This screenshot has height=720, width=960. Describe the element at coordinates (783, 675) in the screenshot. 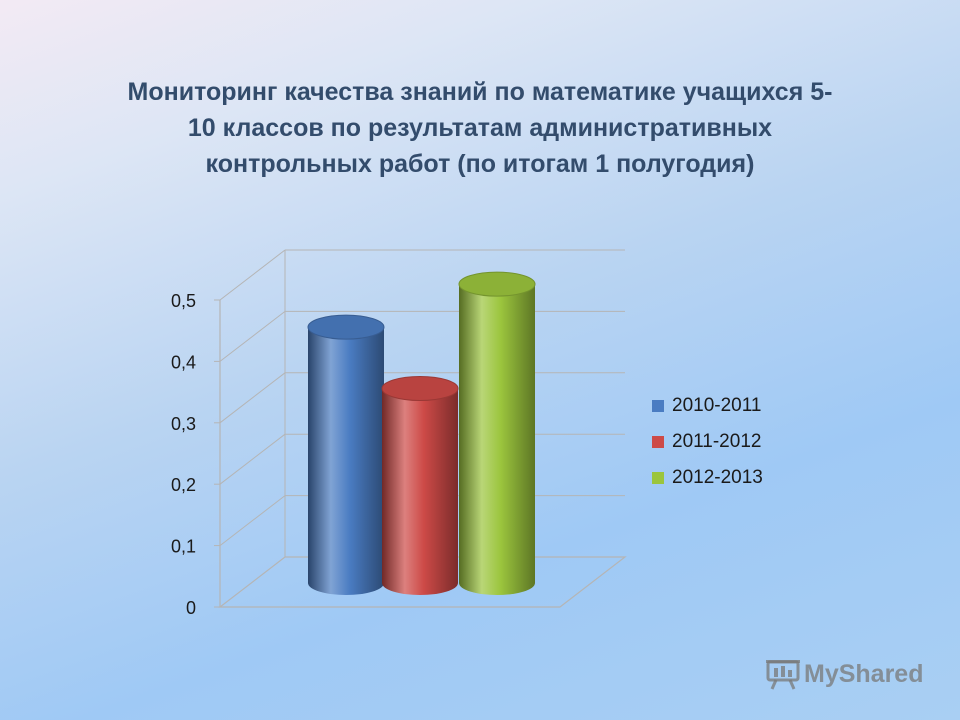

I see `presentation-board-icon` at that location.